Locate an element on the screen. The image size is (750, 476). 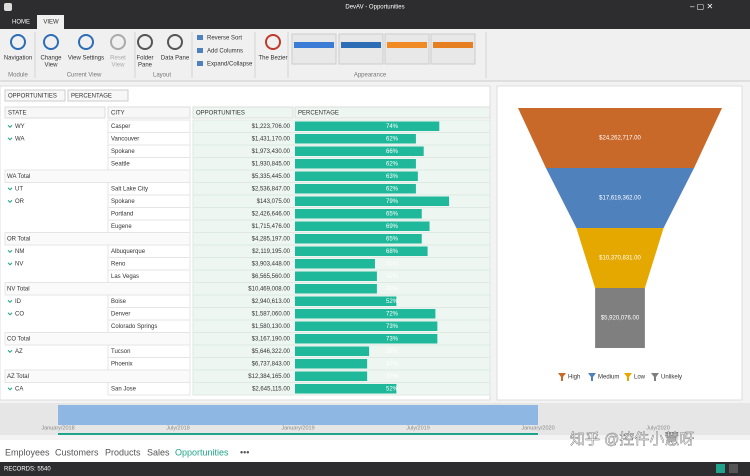
timeline-label: July/2019 is located at coordinates (418, 428).